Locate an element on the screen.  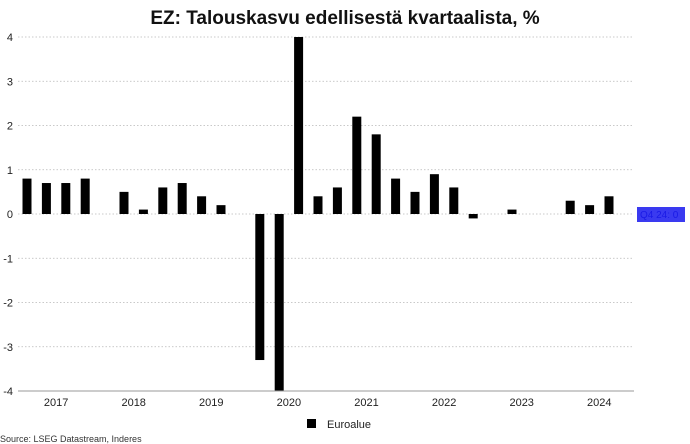
x-tick-label: 2023 is located at coordinates (521, 403).